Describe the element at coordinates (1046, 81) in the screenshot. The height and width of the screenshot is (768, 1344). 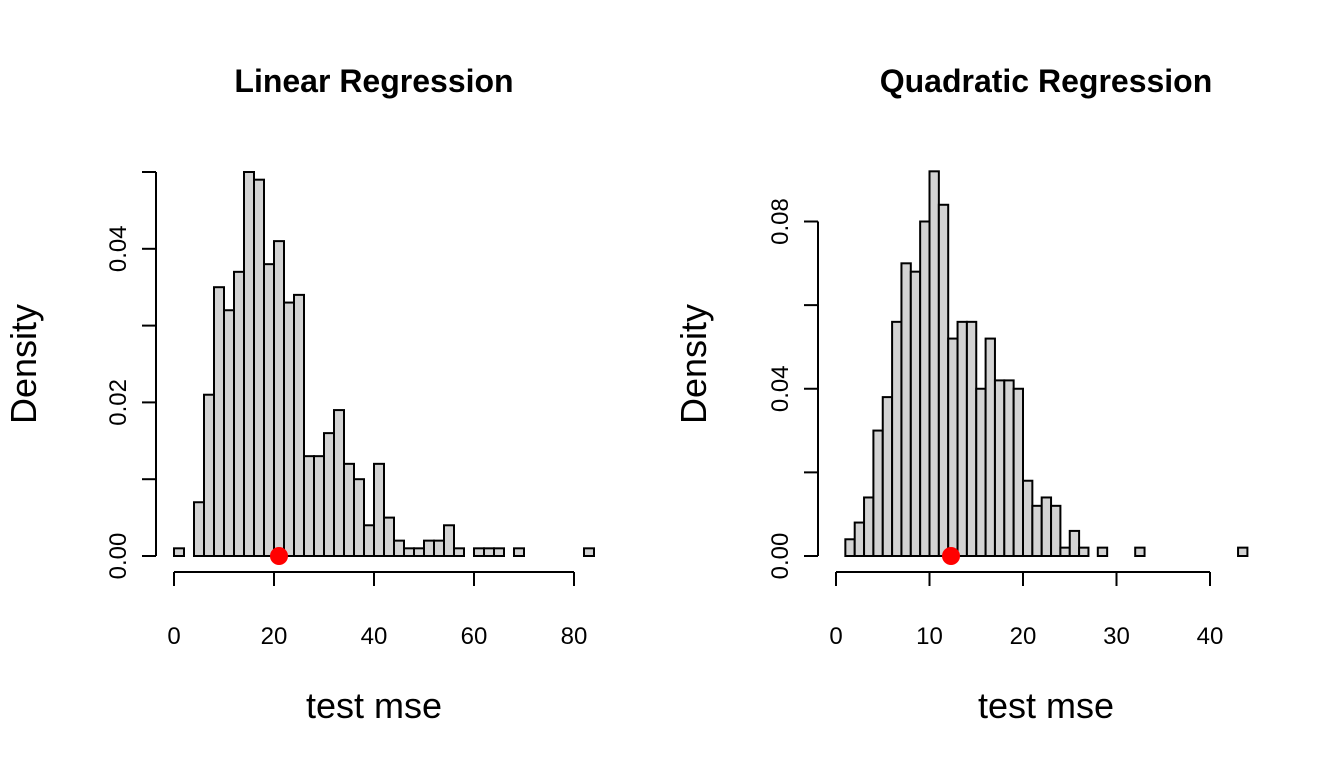
I see `chart-title-quadratic: Quadratic Regression` at that location.